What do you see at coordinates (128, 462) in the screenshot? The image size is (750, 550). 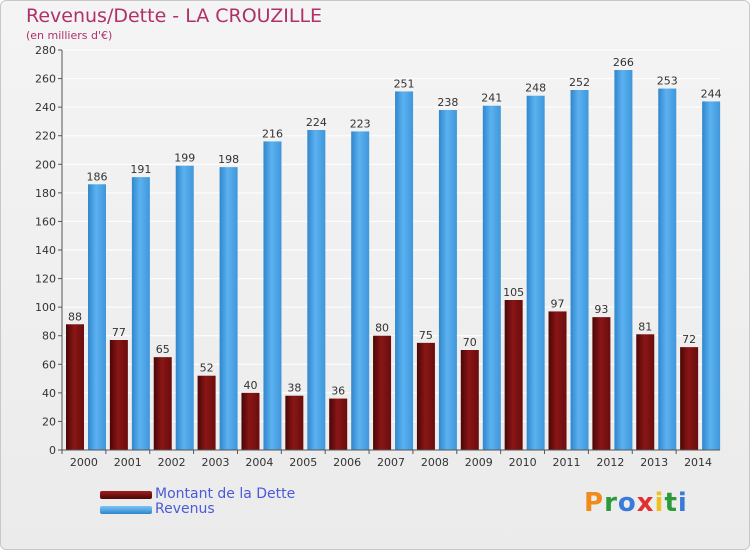 I see `x-tick-label: 2001` at bounding box center [128, 462].